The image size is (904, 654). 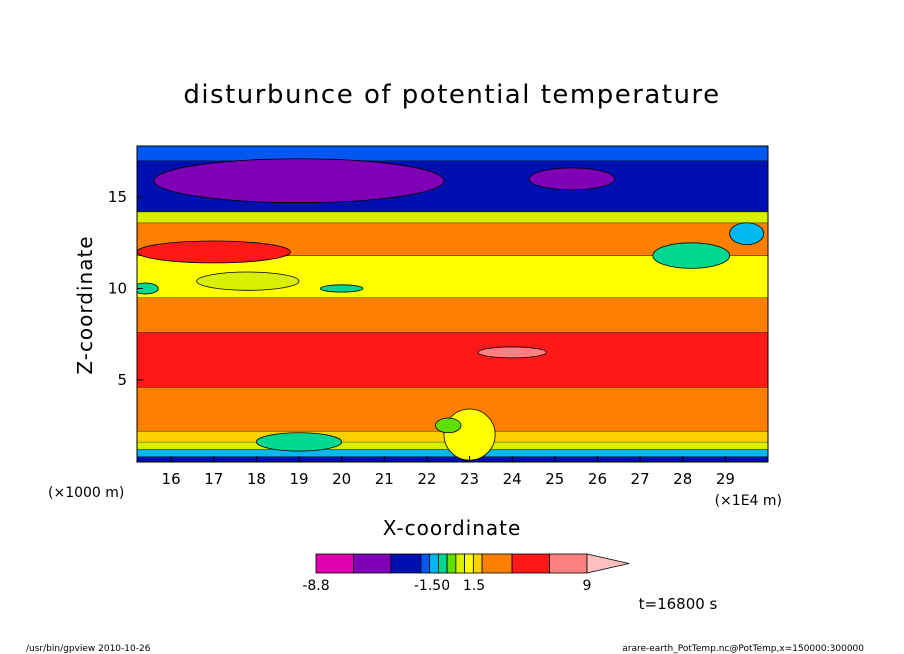 I want to click on y-tick-label-1: 10, so click(x=117, y=288).